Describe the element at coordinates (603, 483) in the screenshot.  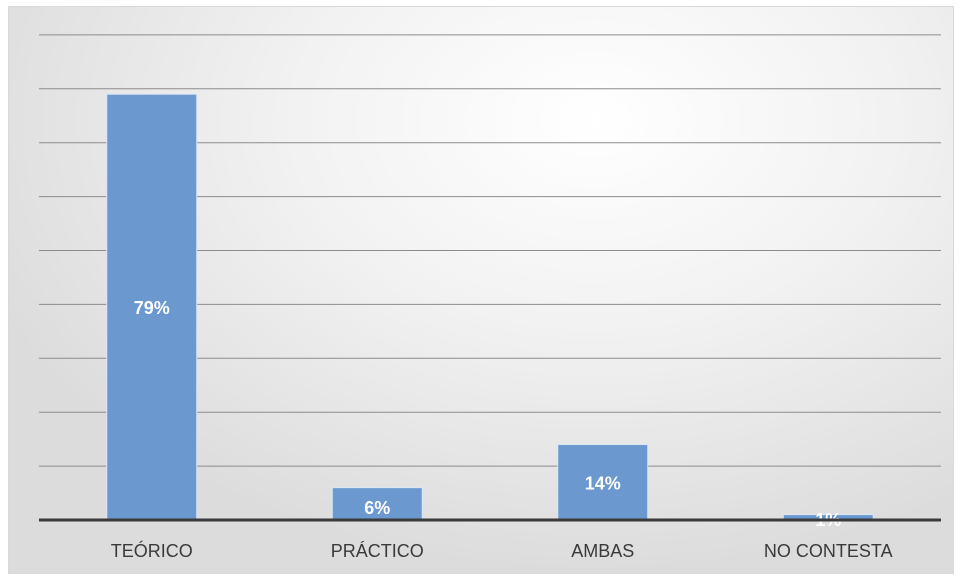
I see `data-label: 14%` at that location.